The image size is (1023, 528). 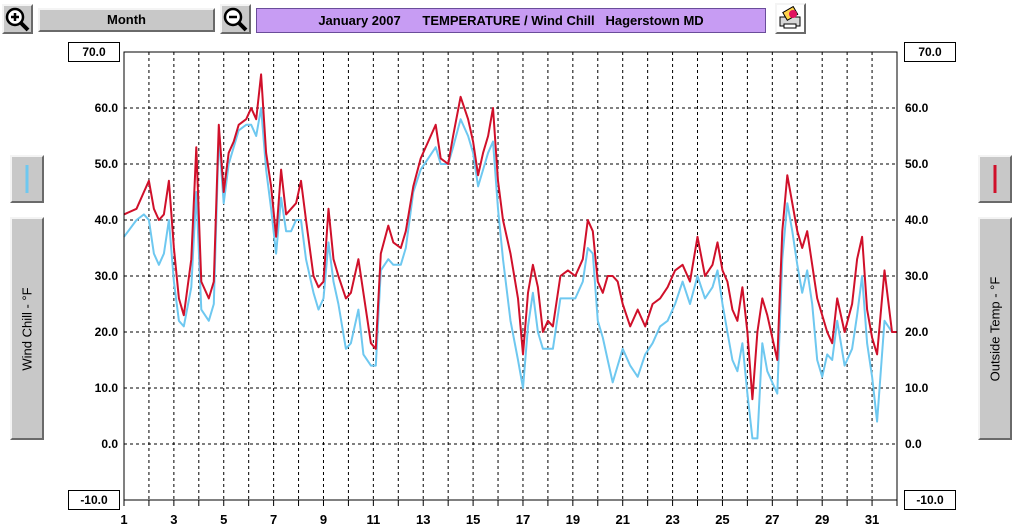 I want to click on outside-temp-swatch-icon, so click(x=995, y=179).